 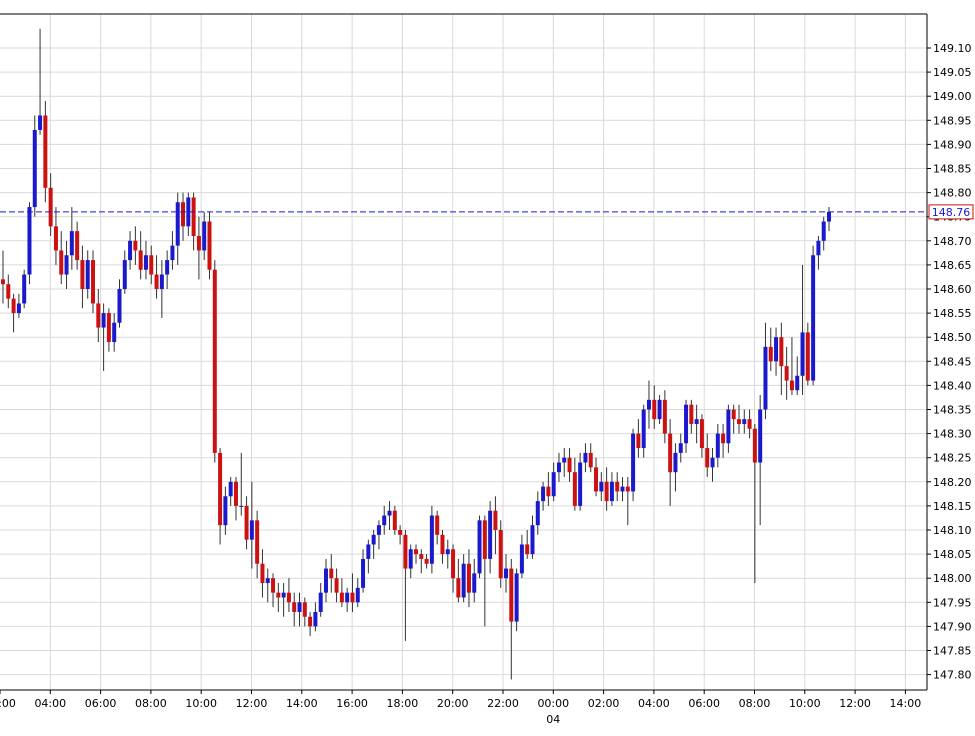 I want to click on x-tick-label: 06:00, so click(x=101, y=703).